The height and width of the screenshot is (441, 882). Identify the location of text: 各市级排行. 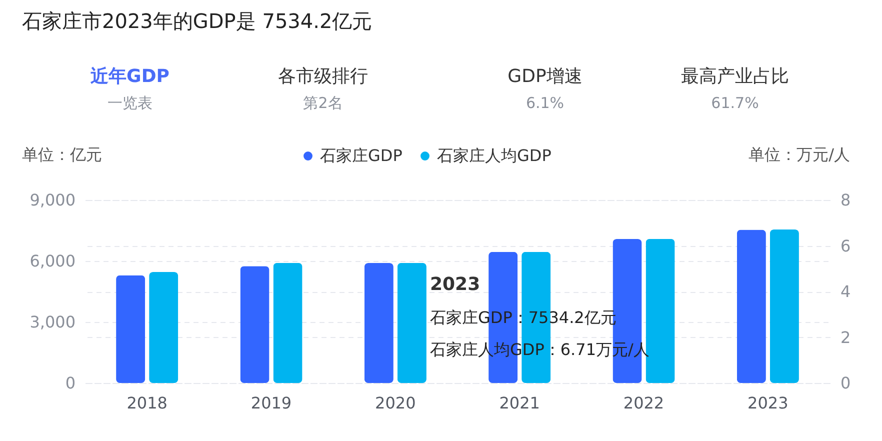
(323, 76).